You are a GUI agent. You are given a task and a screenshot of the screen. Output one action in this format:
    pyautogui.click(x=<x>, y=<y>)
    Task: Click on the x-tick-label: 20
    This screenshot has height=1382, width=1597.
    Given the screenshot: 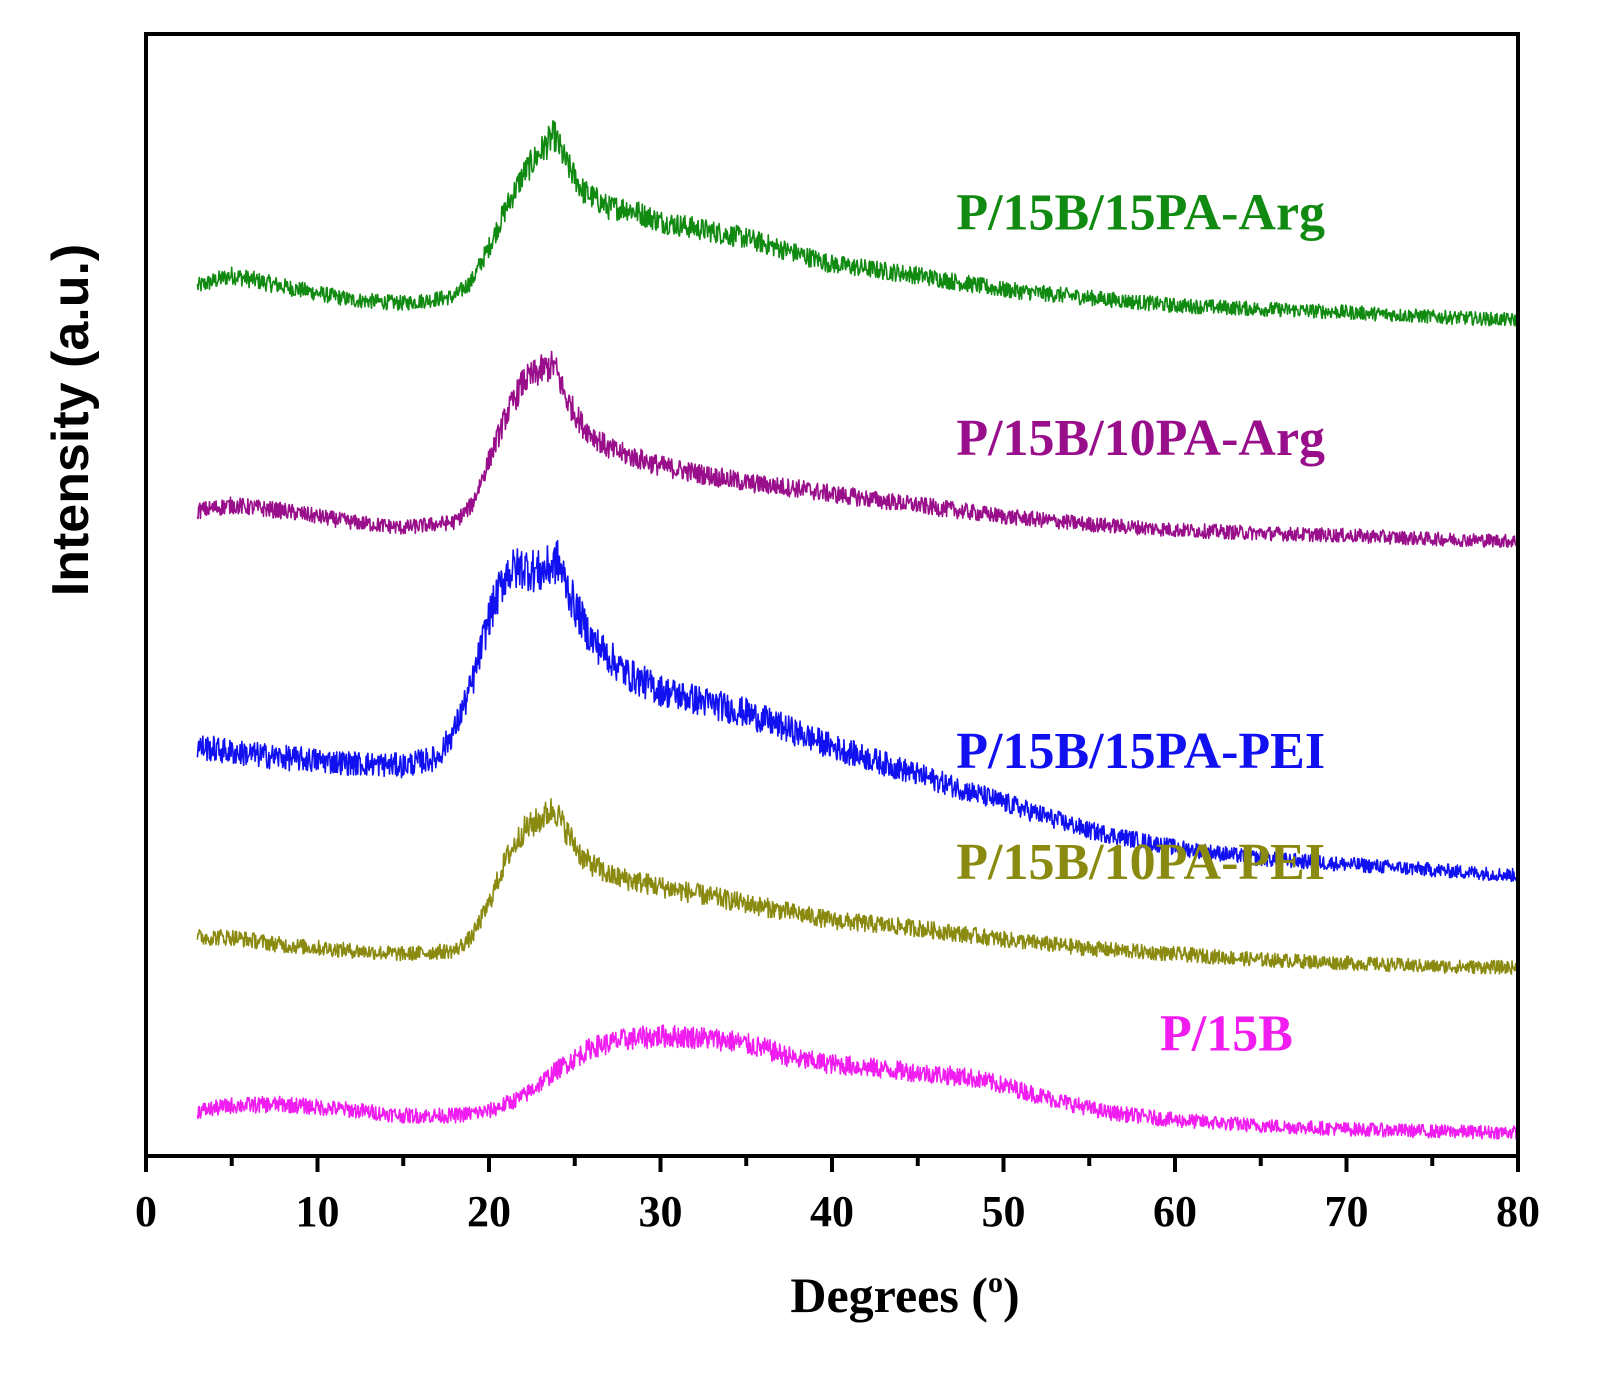 What is the action you would take?
    pyautogui.click(x=489, y=1211)
    